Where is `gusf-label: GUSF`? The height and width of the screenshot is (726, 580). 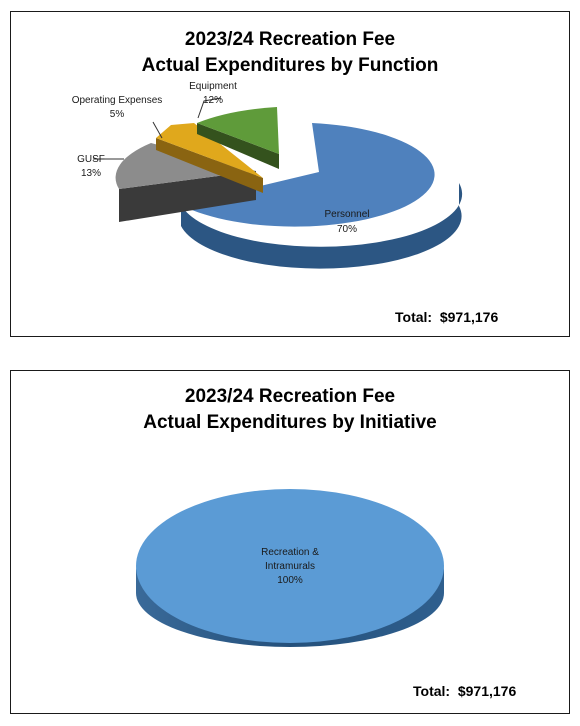
gusf-label: GUSF is located at coordinates (91, 159).